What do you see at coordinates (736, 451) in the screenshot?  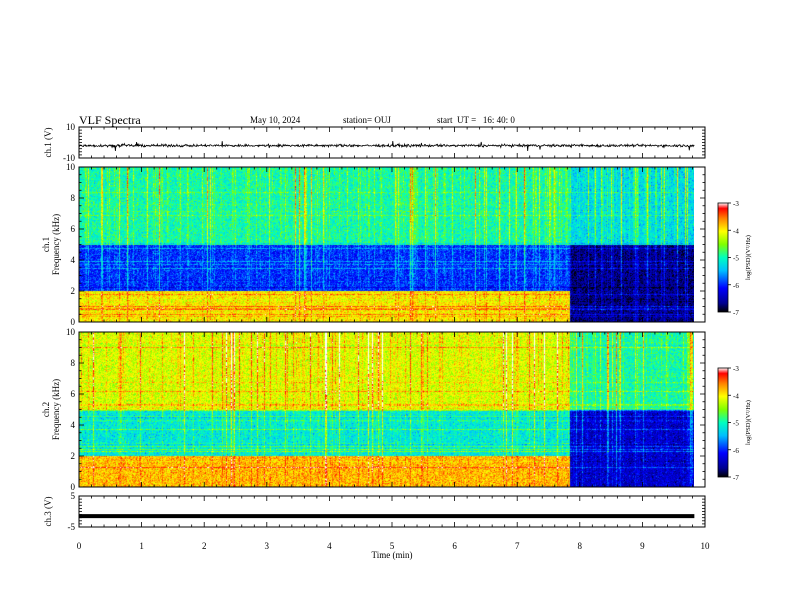 I see `ch2-spec-colorbar-tick-label: -6` at bounding box center [736, 451].